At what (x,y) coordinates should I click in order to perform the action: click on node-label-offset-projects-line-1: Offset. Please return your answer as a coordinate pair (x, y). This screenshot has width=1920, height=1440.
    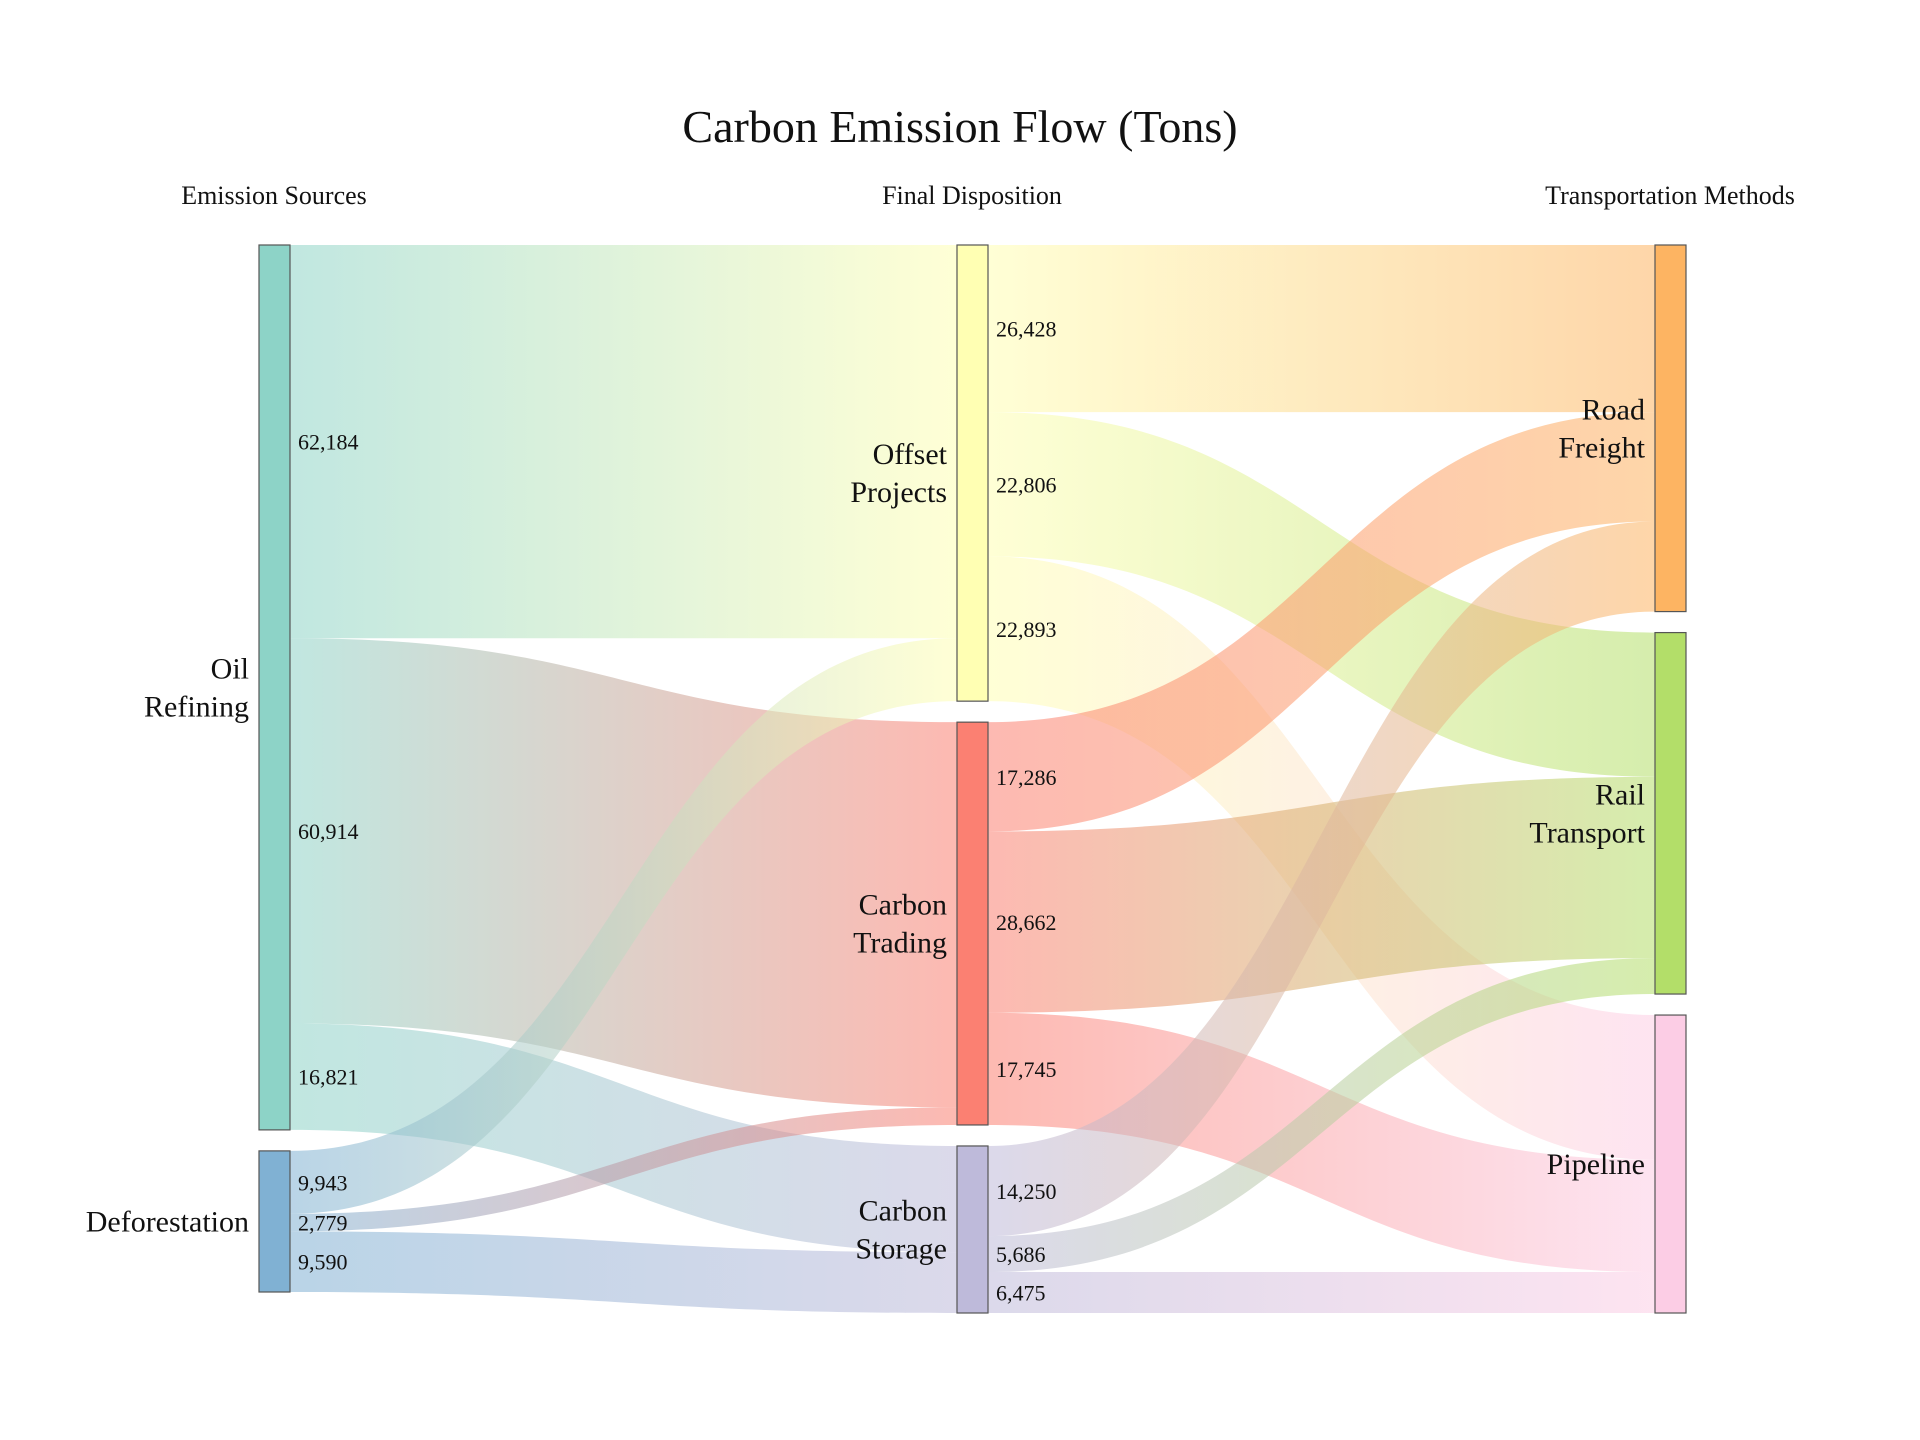
    Looking at the image, I should click on (910, 454).